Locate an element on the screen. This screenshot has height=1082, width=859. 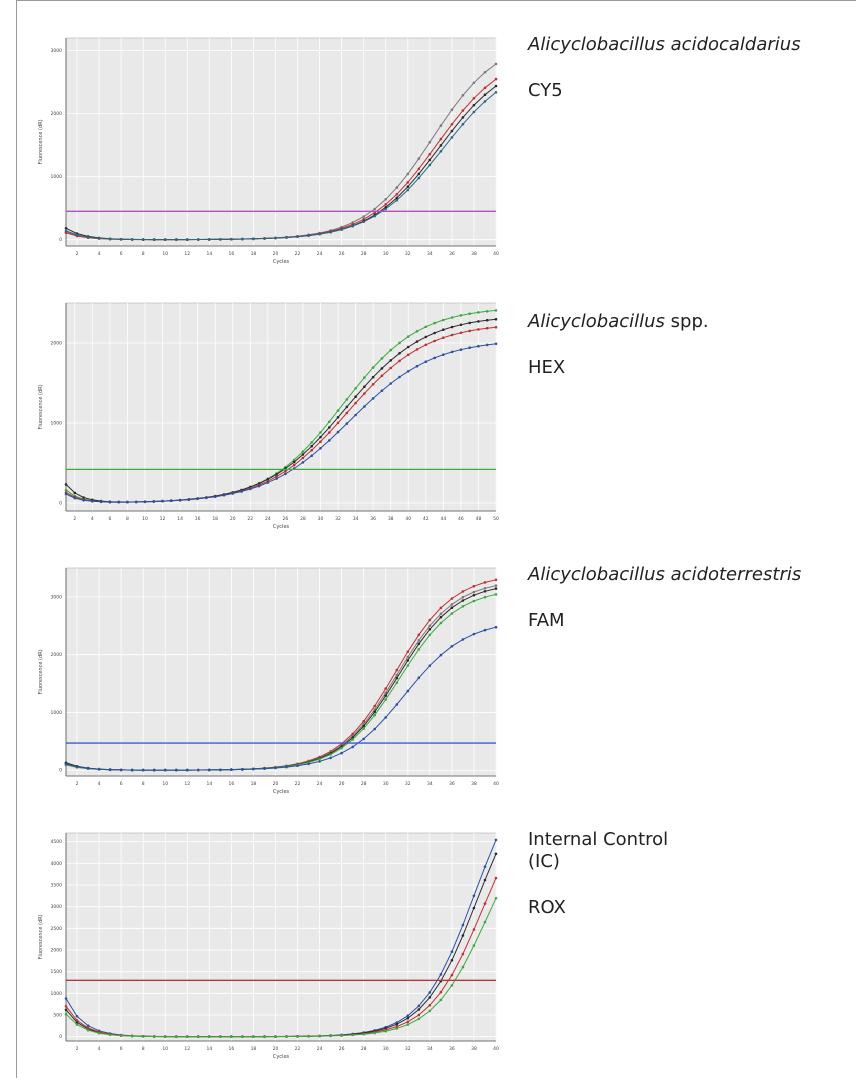
x-tick-label: 34 is located at coordinates (356, 519).